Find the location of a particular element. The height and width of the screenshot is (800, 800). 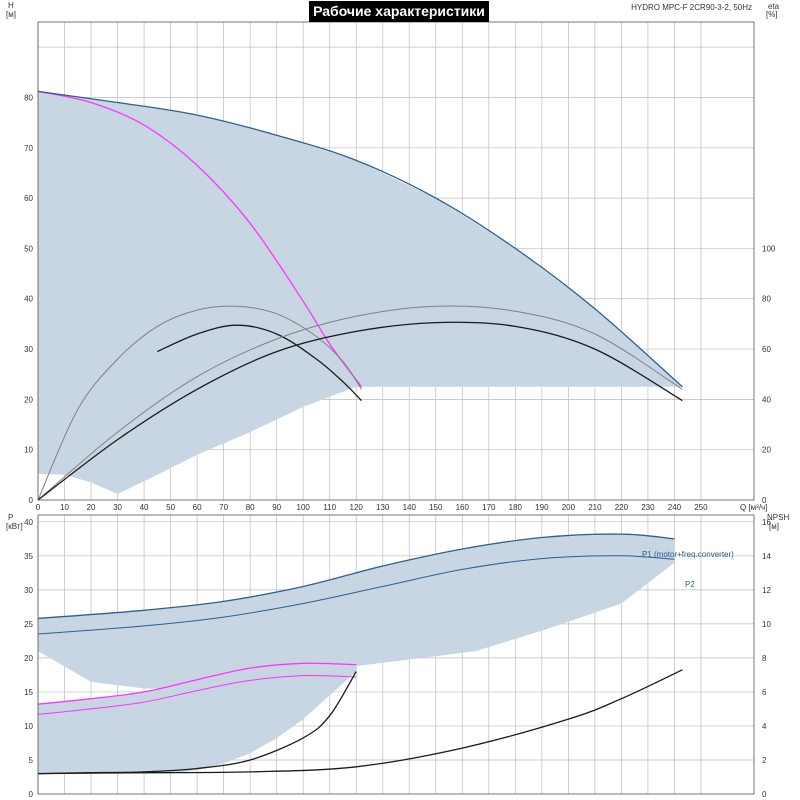

y-right-tick-label: 80 is located at coordinates (766, 299).